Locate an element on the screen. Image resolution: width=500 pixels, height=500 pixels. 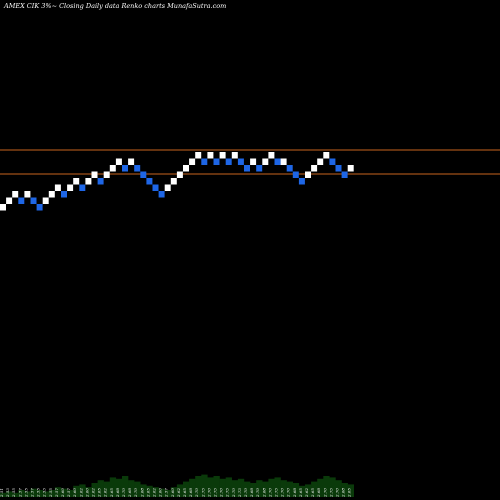
brick-price-label: 2.51 is located at coordinates (2, 493).